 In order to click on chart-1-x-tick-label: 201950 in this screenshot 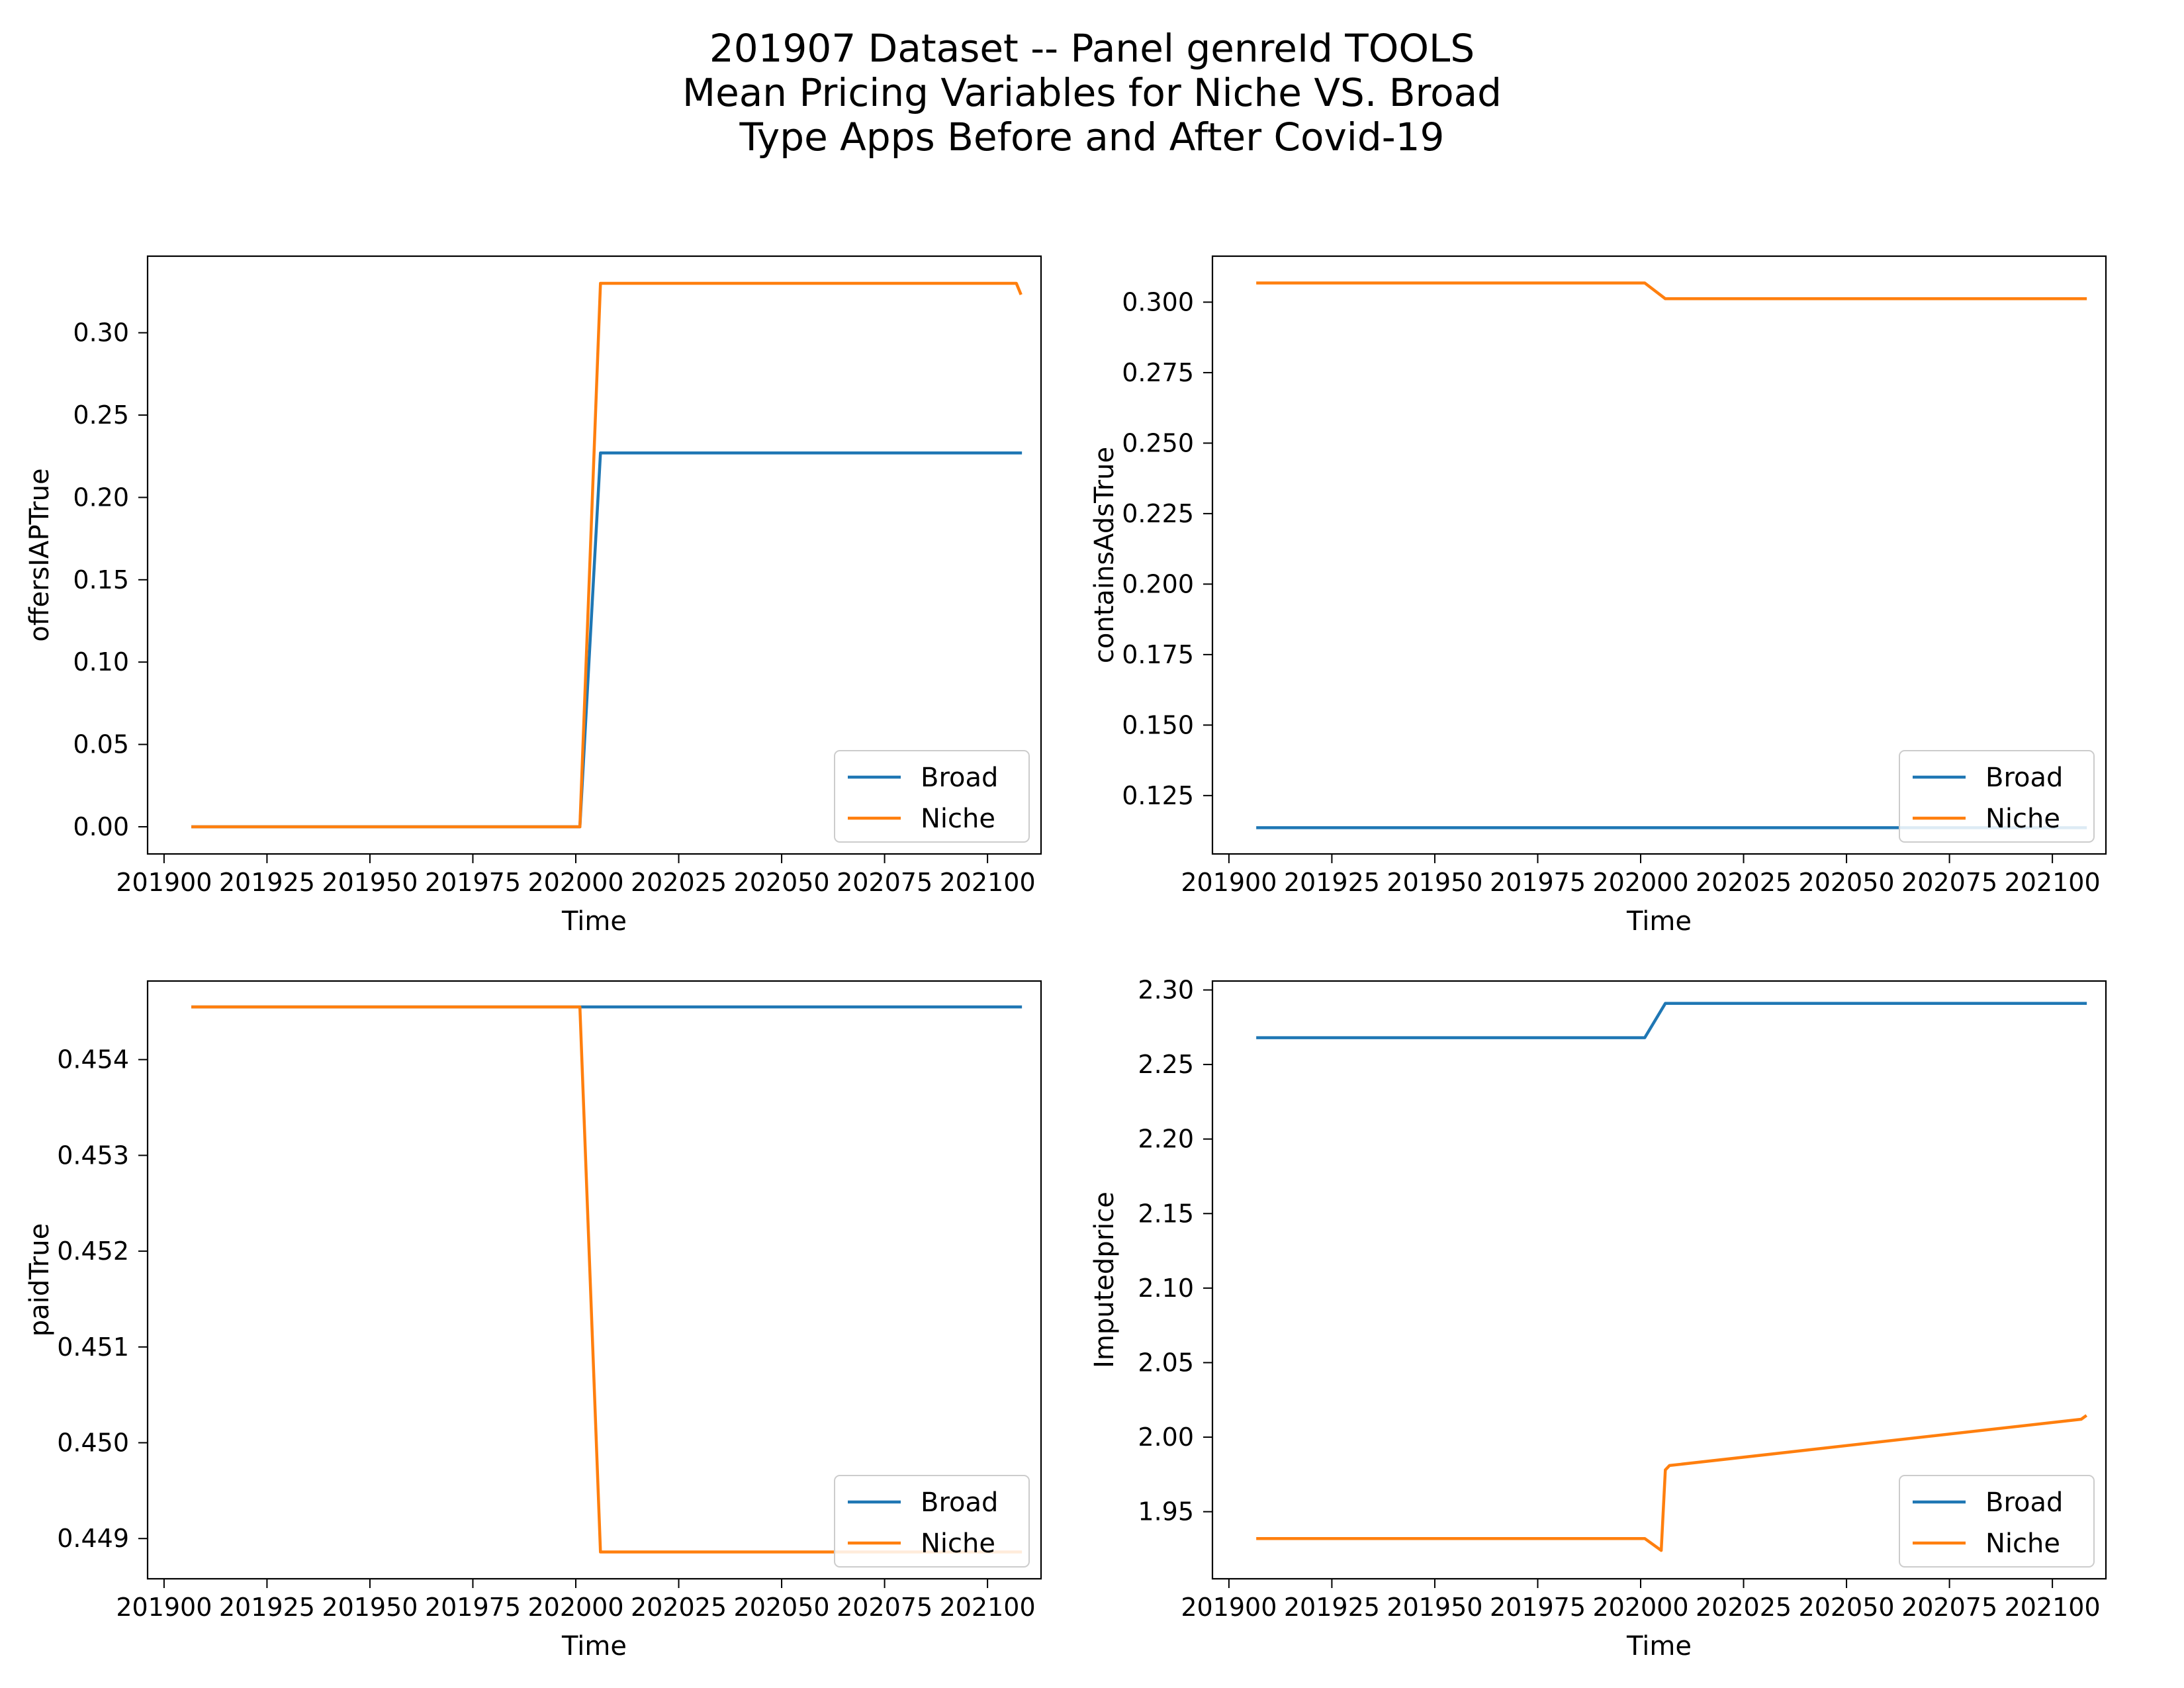, I will do `click(370, 882)`.